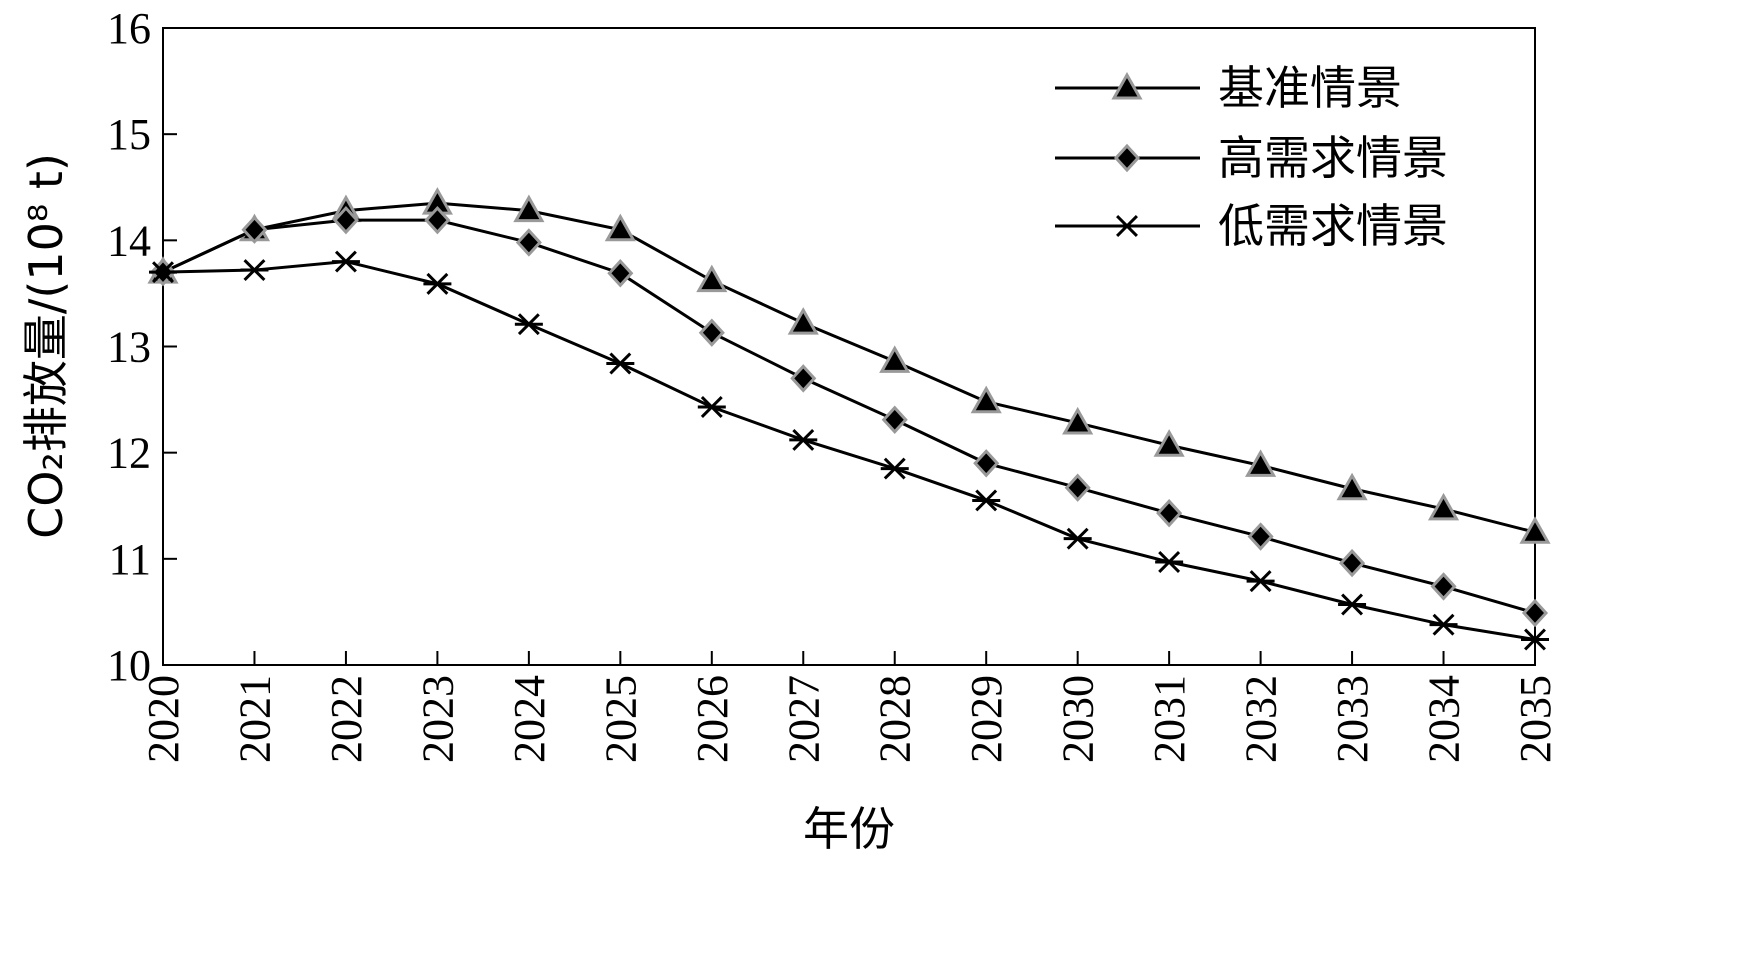 The image size is (1755, 955). I want to click on x-tick-label: 2026, so click(712, 719).